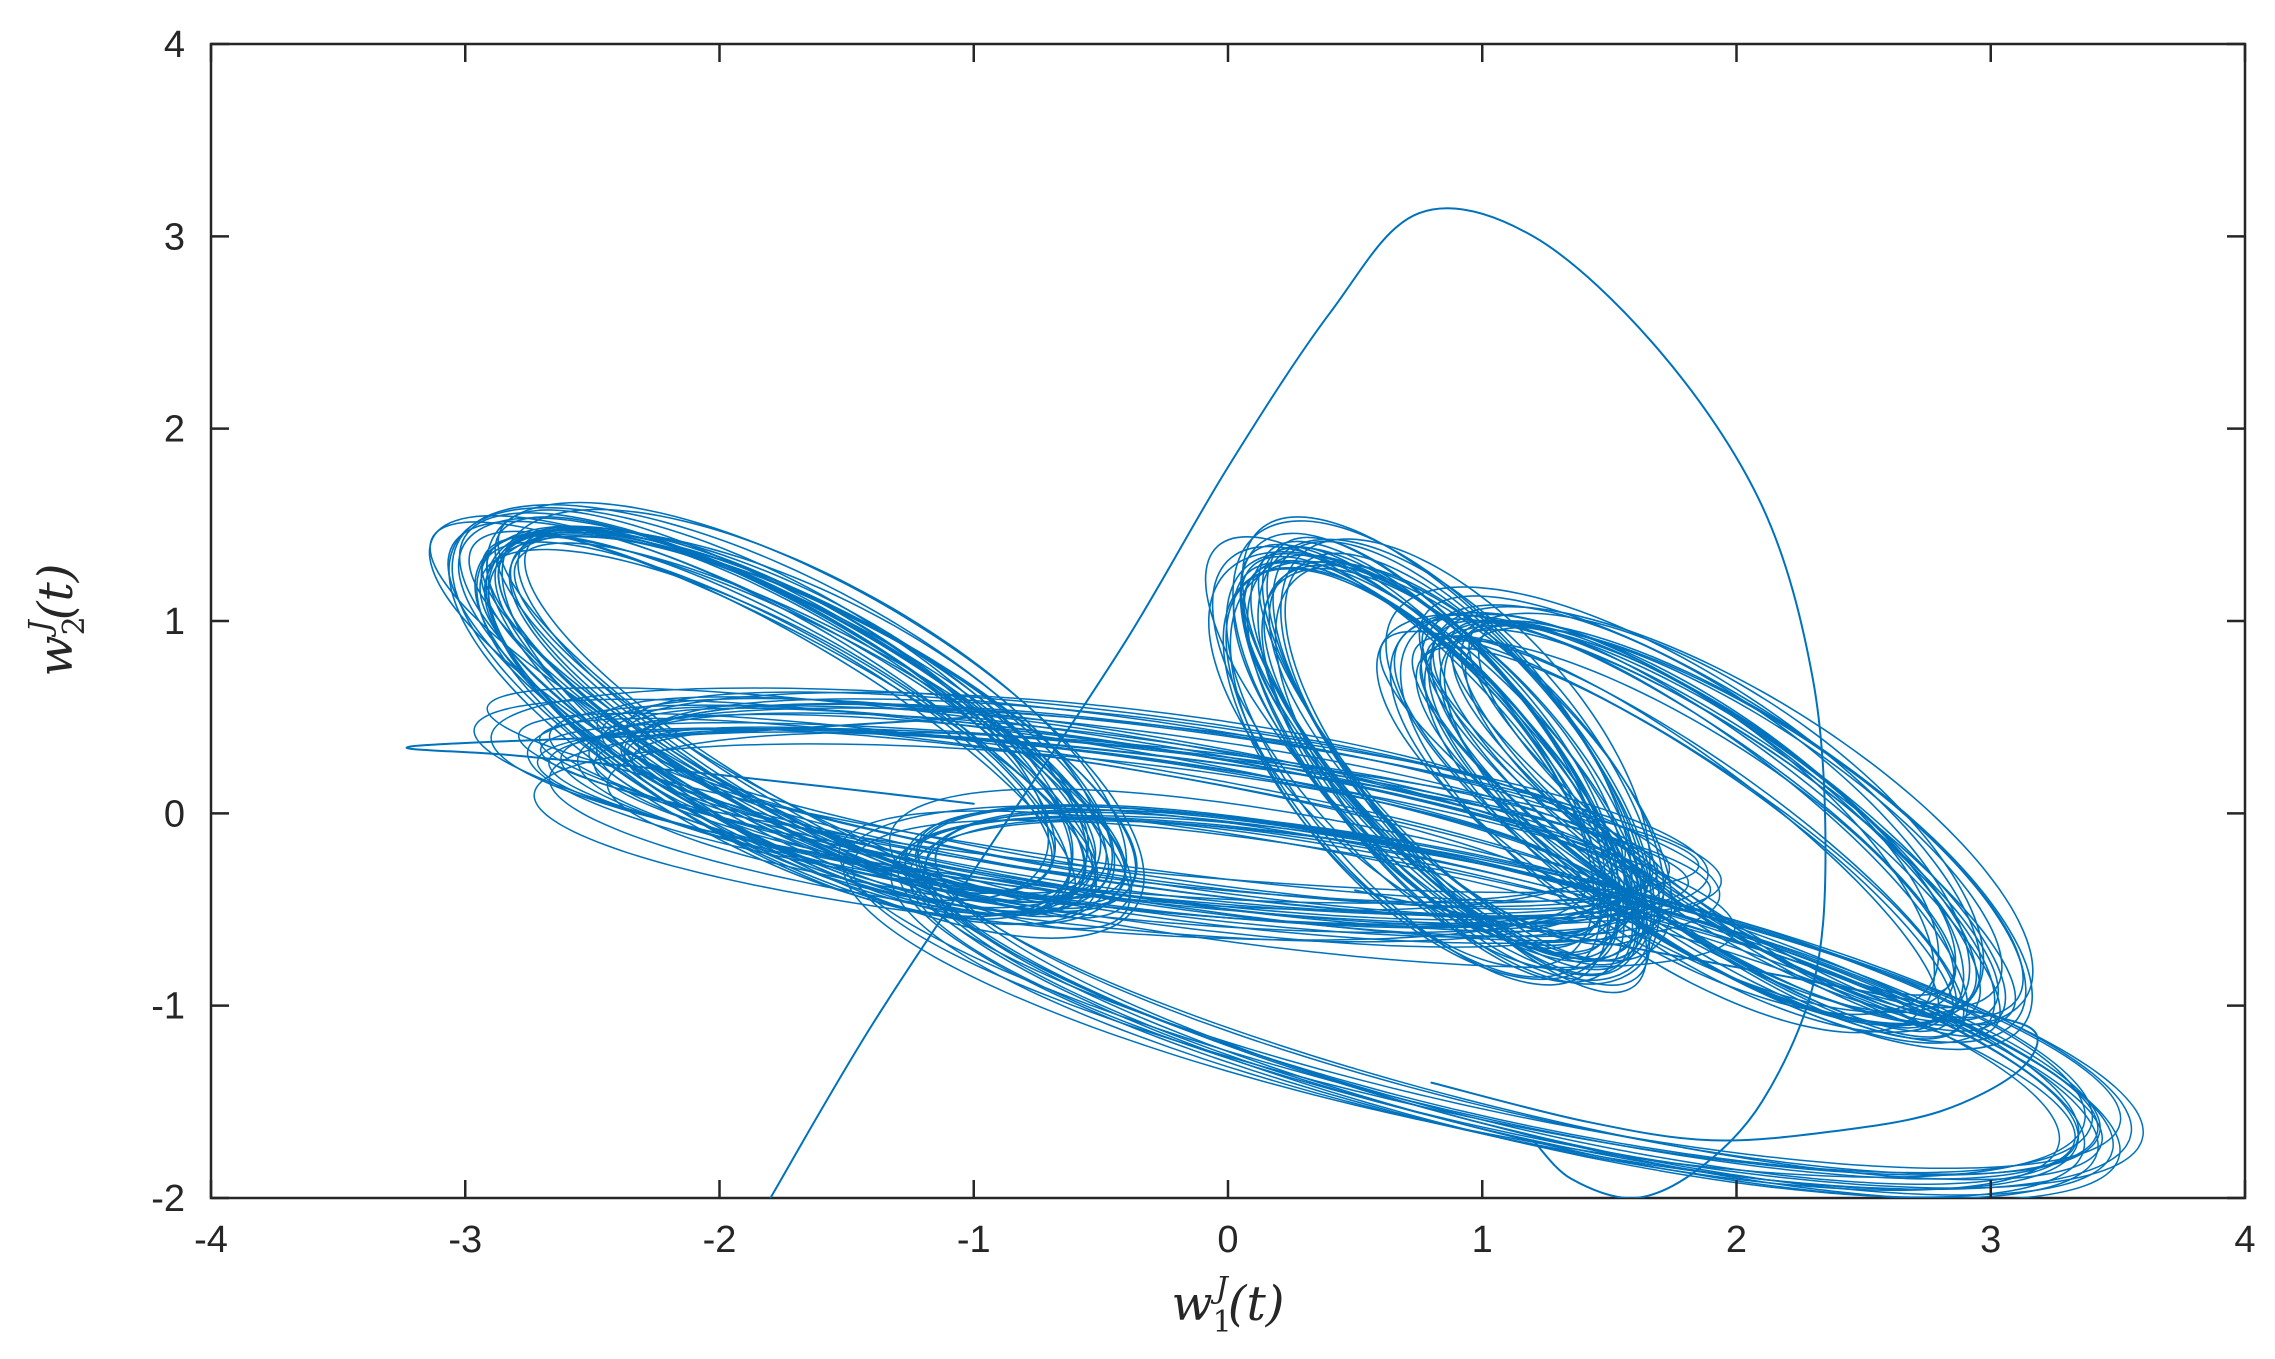 This screenshot has height=1359, width=2275. Describe the element at coordinates (1256, 1304) in the screenshot. I see `x-axis-label-argument: (t)` at that location.